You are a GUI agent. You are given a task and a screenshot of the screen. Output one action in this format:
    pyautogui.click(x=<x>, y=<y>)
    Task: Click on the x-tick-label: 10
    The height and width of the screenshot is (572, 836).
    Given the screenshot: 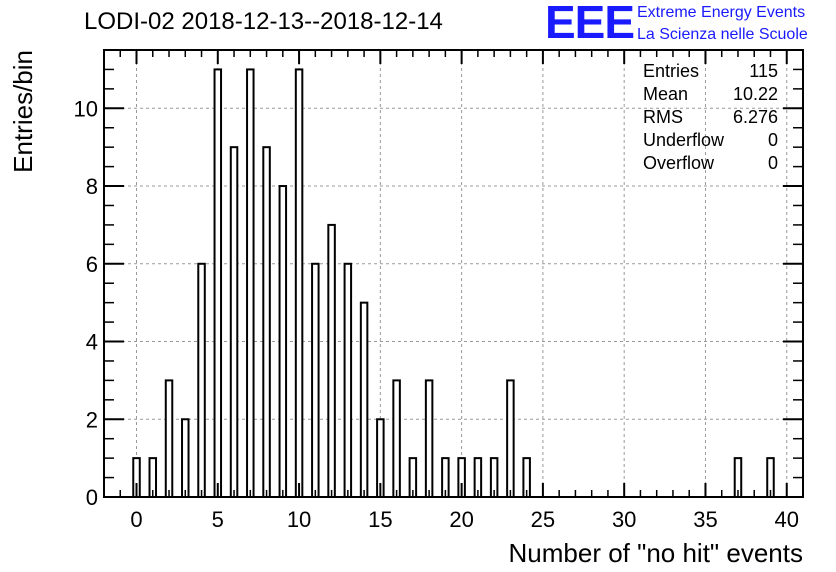 What is the action you would take?
    pyautogui.click(x=299, y=519)
    